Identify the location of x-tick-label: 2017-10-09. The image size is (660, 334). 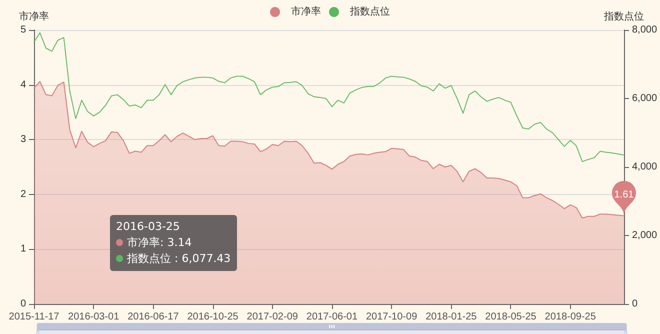
(392, 317).